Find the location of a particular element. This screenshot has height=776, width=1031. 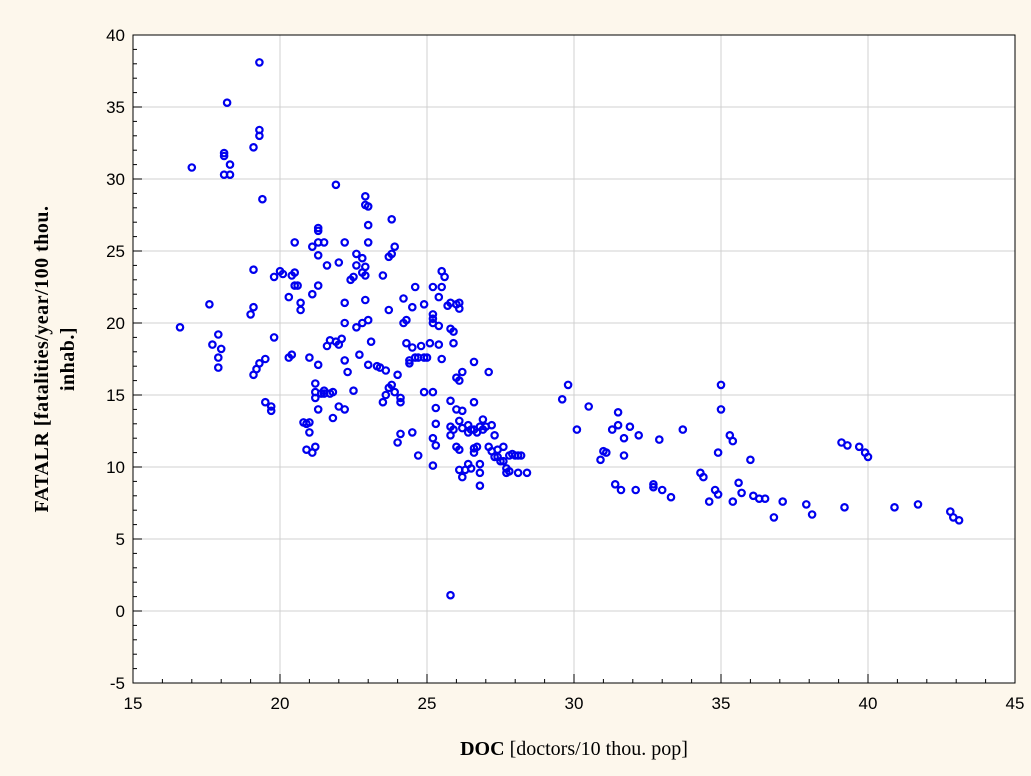

x-tick-label: 45 is located at coordinates (1015, 703).